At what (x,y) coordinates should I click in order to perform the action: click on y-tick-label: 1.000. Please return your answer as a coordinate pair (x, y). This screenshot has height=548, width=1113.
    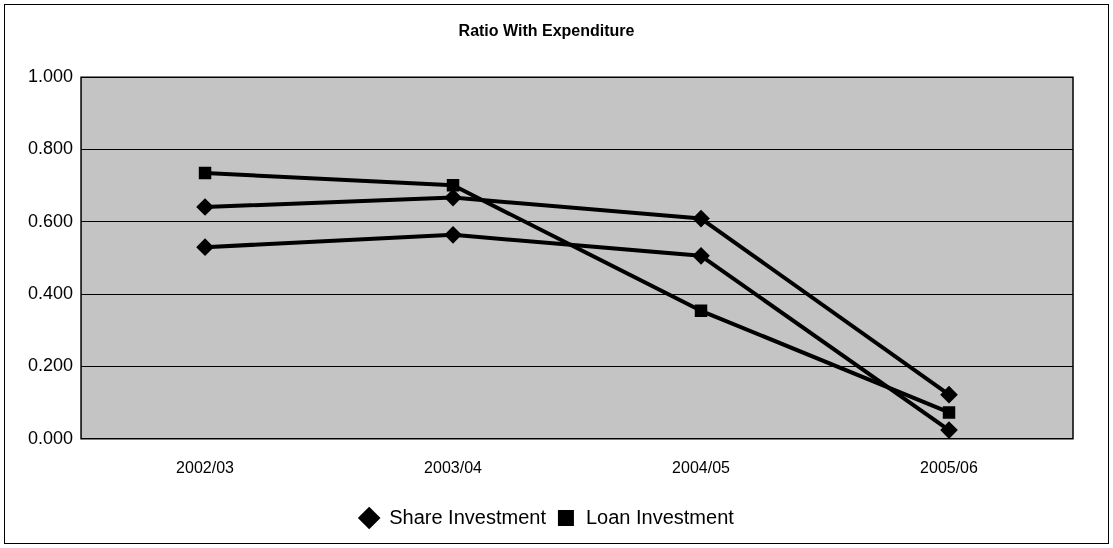
    Looking at the image, I should click on (51, 76).